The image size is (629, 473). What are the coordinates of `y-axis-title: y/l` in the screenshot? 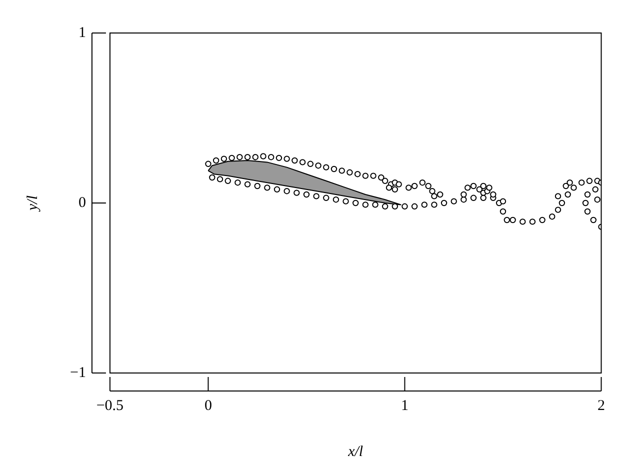 It's located at (32, 204).